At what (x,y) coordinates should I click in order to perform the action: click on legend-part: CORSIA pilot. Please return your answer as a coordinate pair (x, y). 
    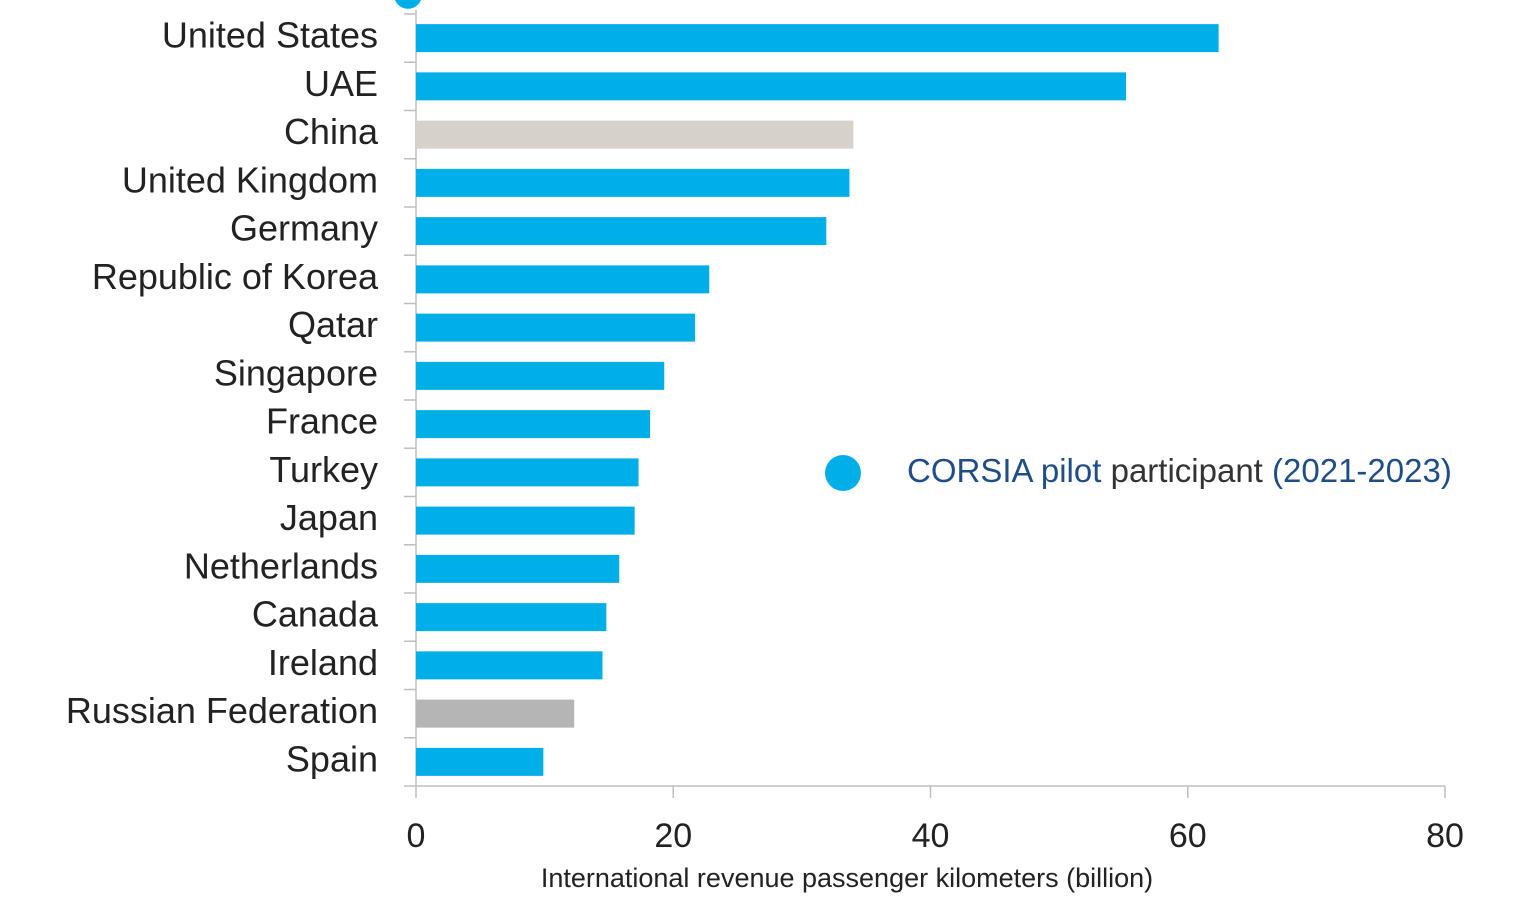
    Looking at the image, I should click on (1004, 470).